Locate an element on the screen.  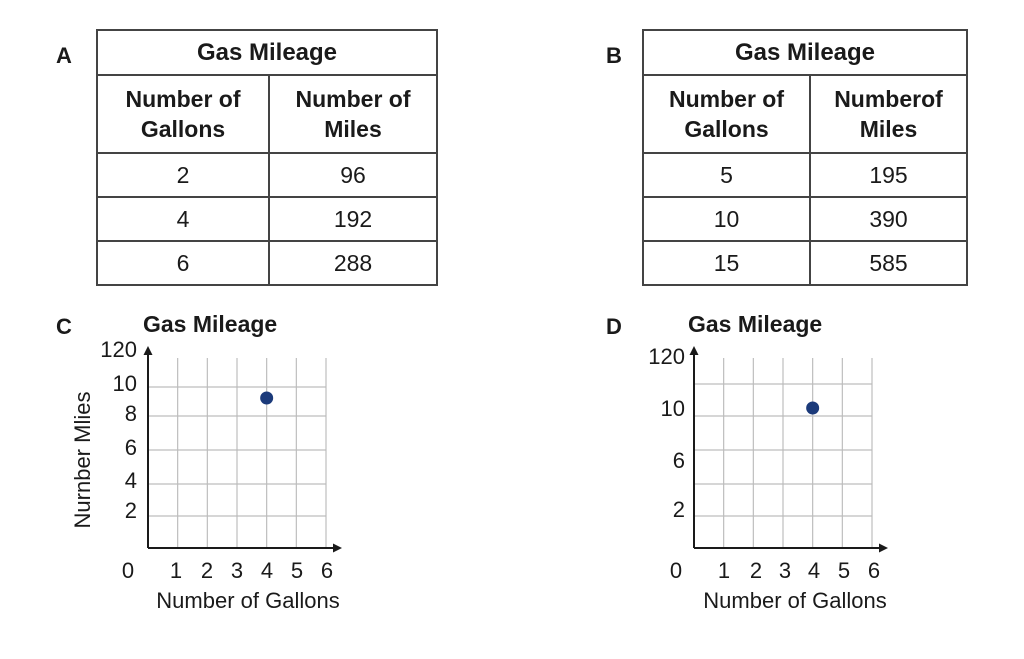
table-row: 5 195 is located at coordinates (805, 175).